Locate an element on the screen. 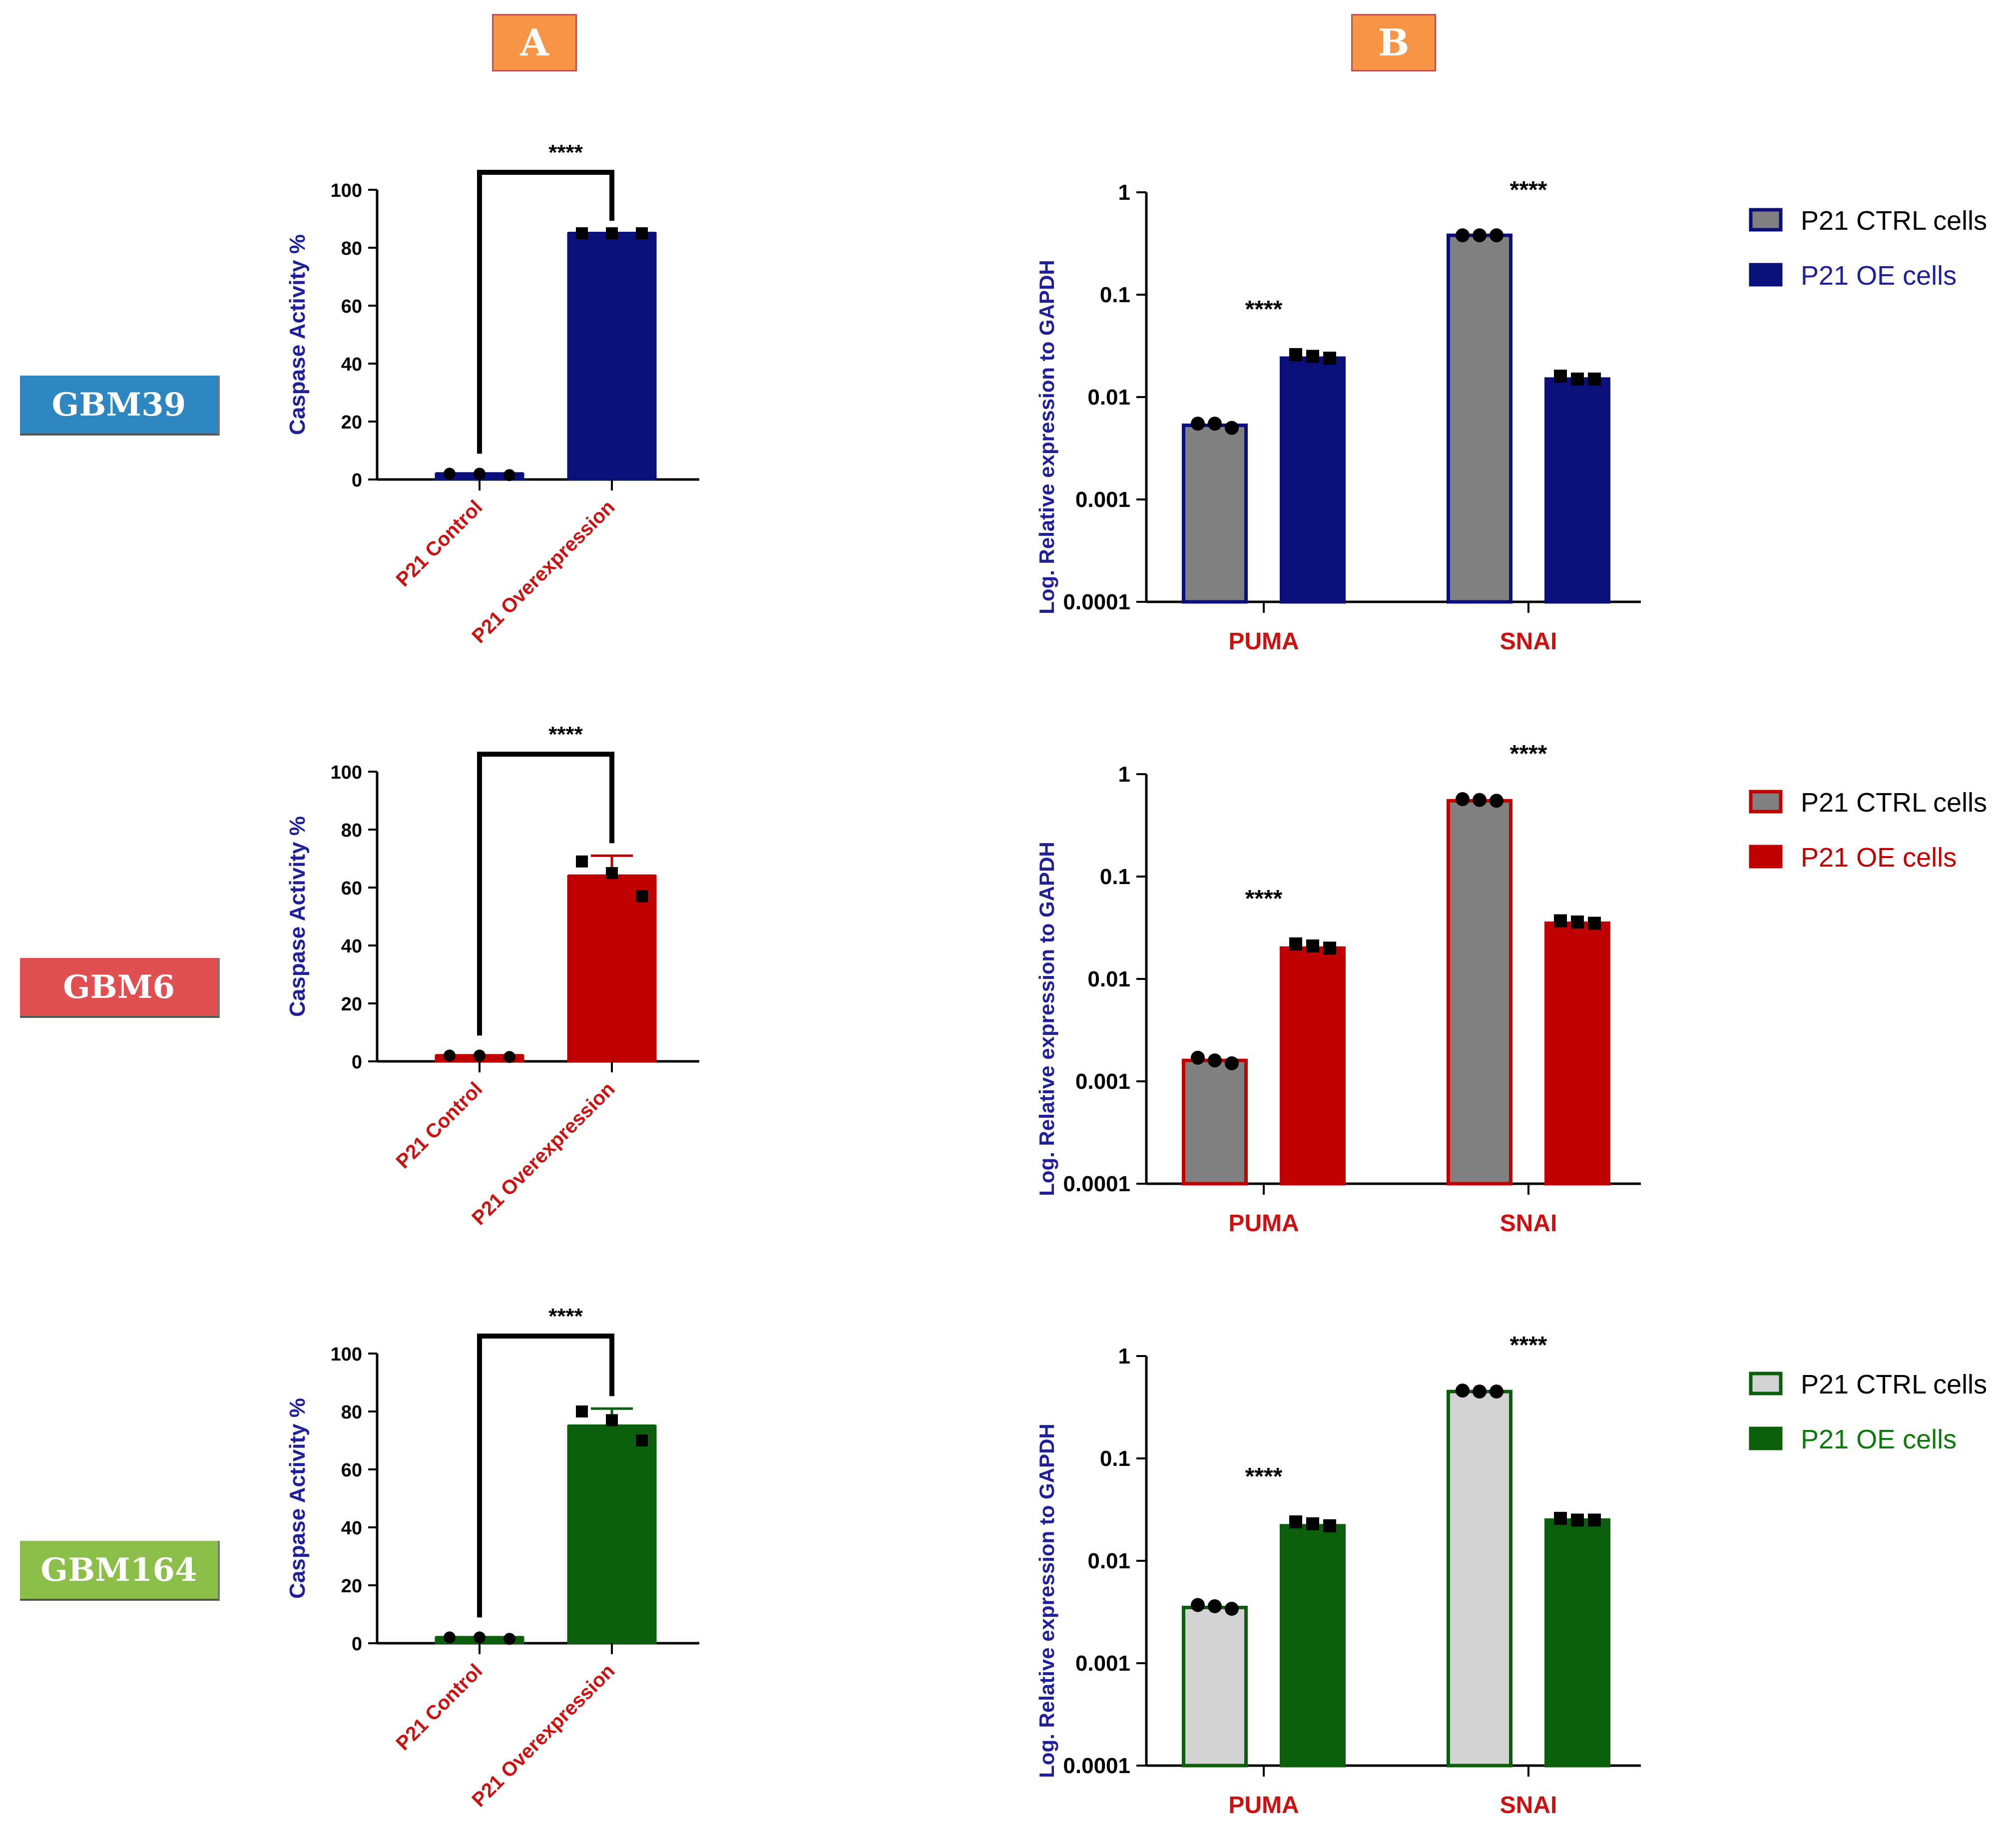 The height and width of the screenshot is (1848, 1998). row-label-gbm39: GBM39 is located at coordinates (120, 406).